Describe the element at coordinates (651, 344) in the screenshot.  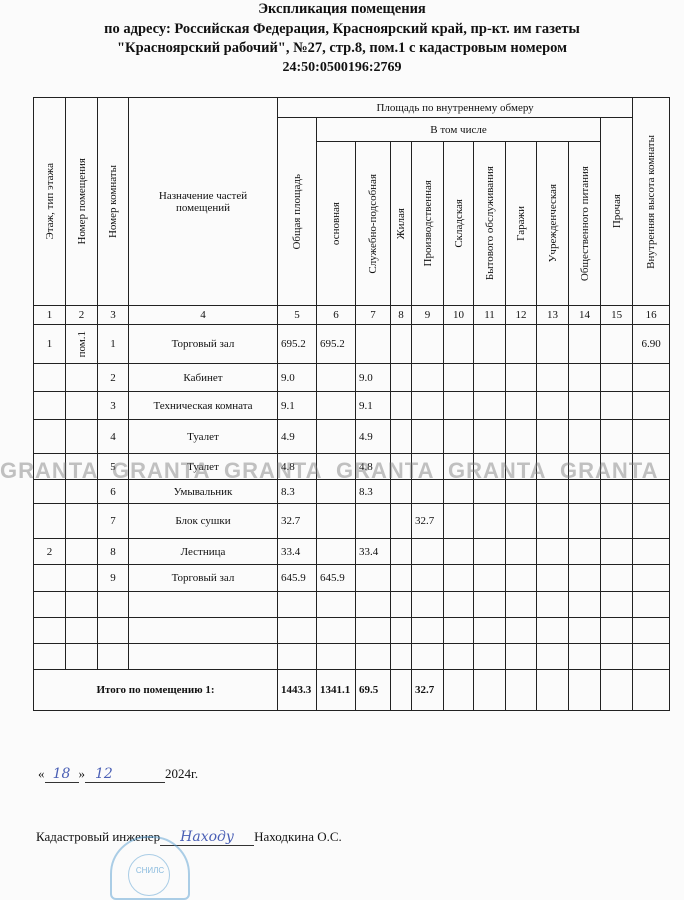
I see `table-cell: 6.90` at that location.